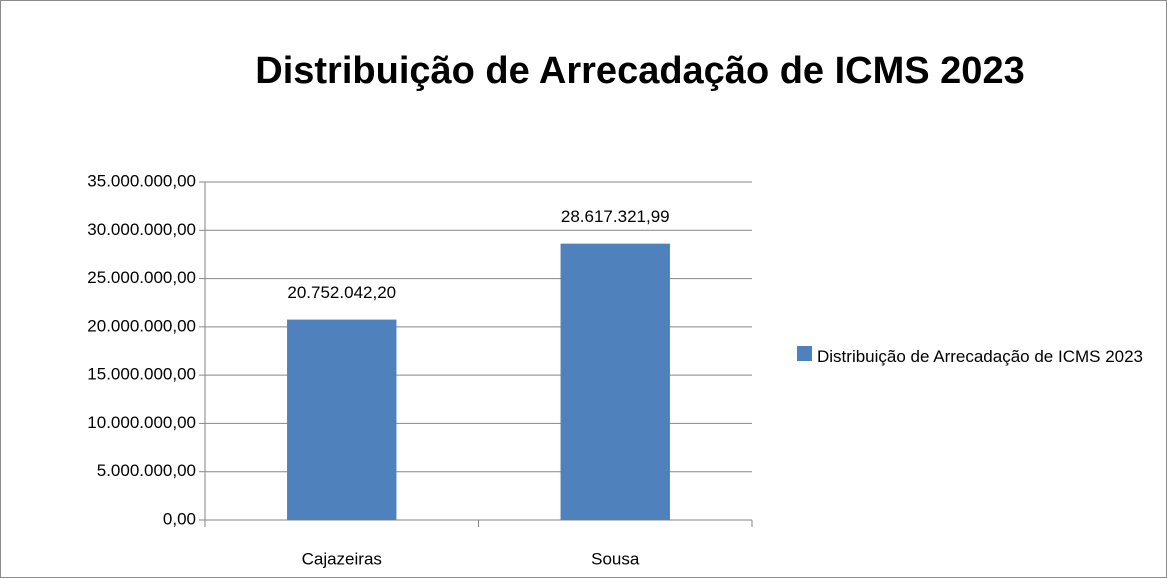 The image size is (1167, 578). What do you see at coordinates (980, 356) in the screenshot?
I see `legend-label: Distribuição de Arrecadação de ICMS 2023` at bounding box center [980, 356].